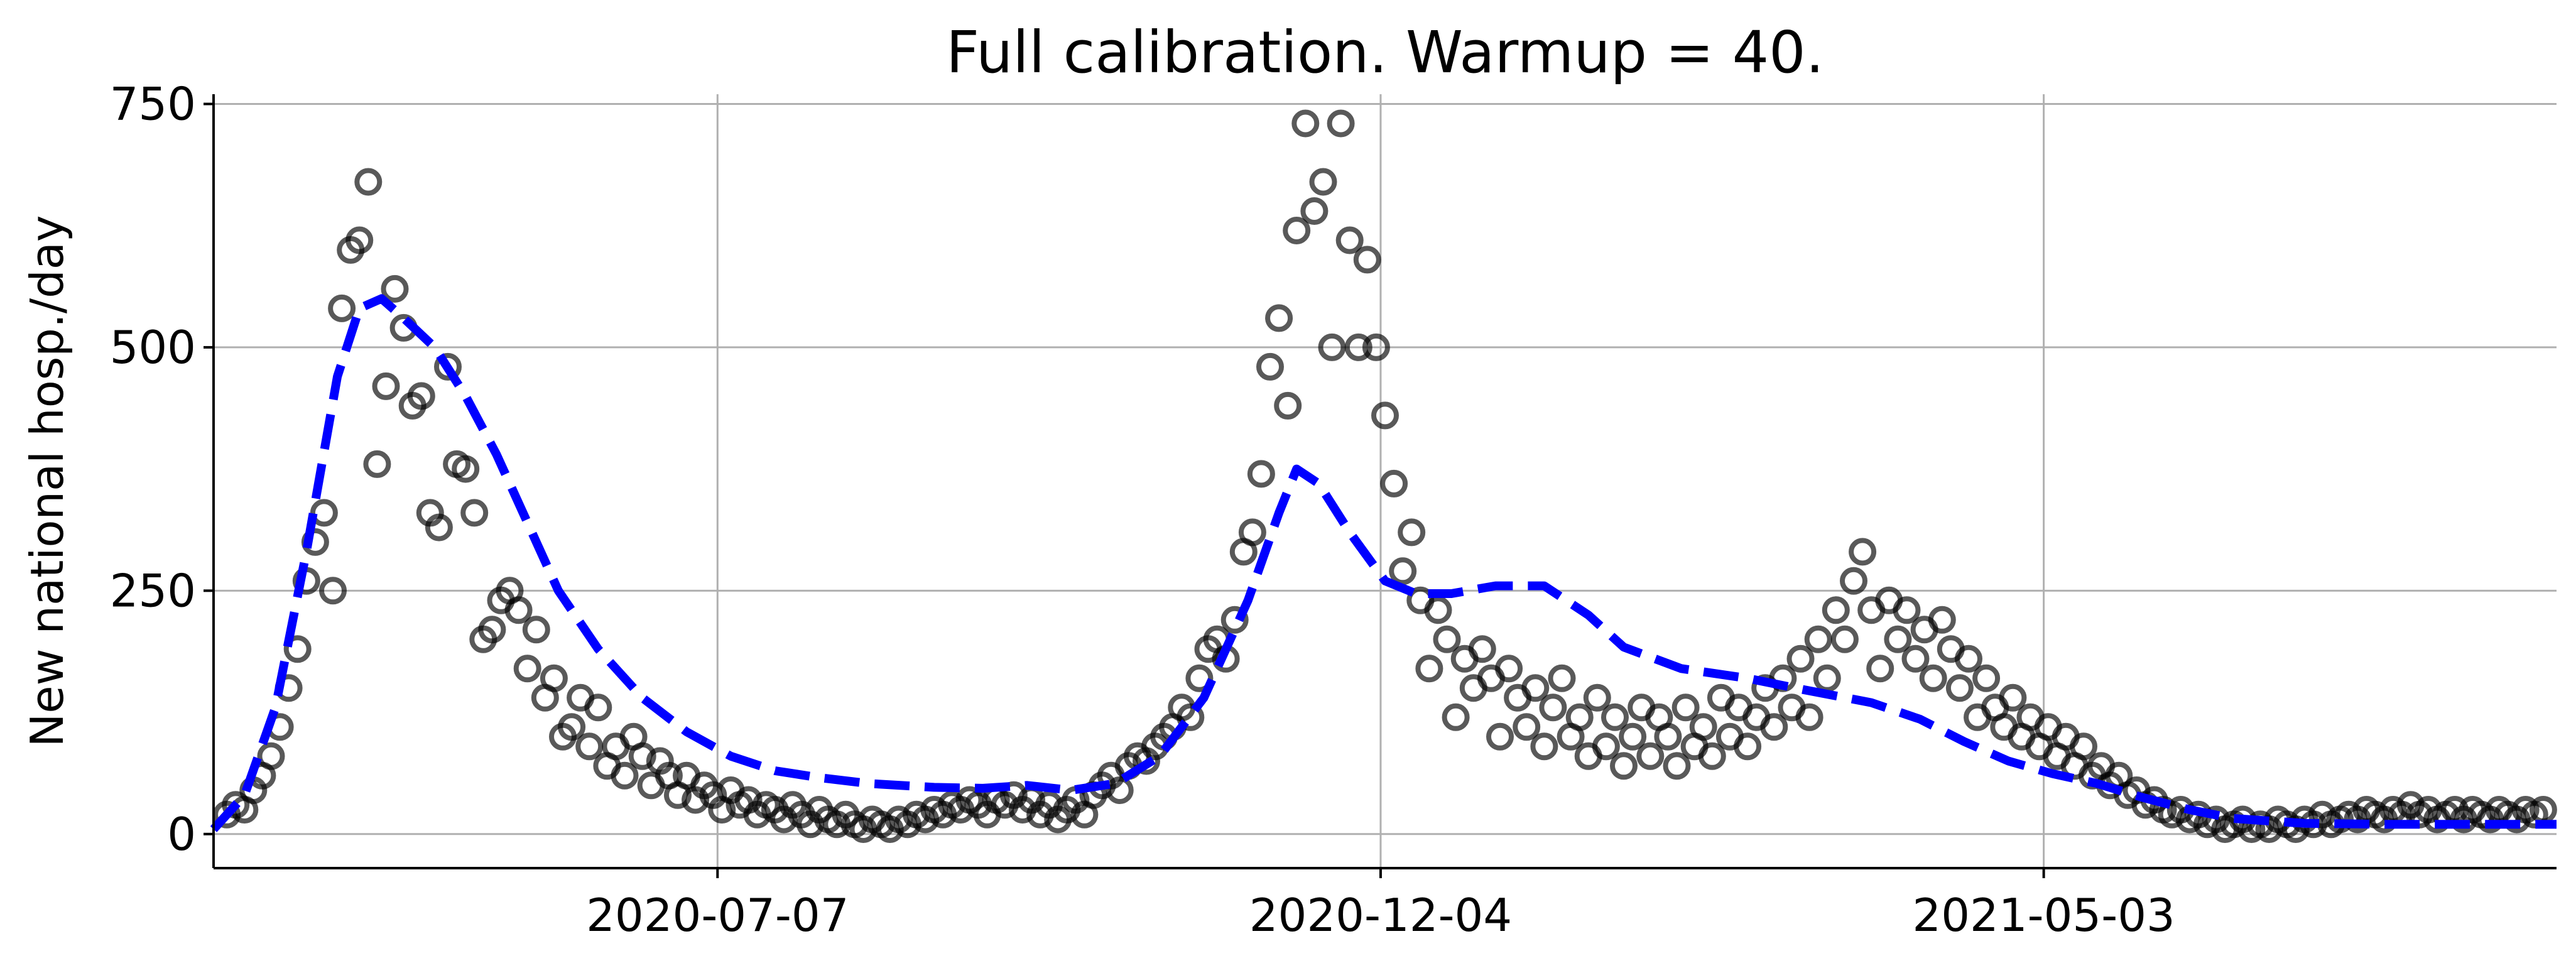 This screenshot has height=968, width=2576. What do you see at coordinates (47, 481) in the screenshot?
I see `y-axis-label: New national hosp./day` at bounding box center [47, 481].